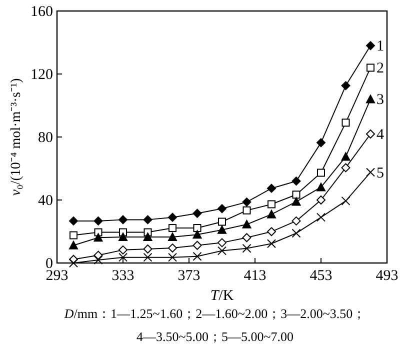 Image resolution: width=400 pixels, height=349 pixels. What do you see at coordinates (321, 276) in the screenshot?
I see `x-tick-label: 453` at bounding box center [321, 276].